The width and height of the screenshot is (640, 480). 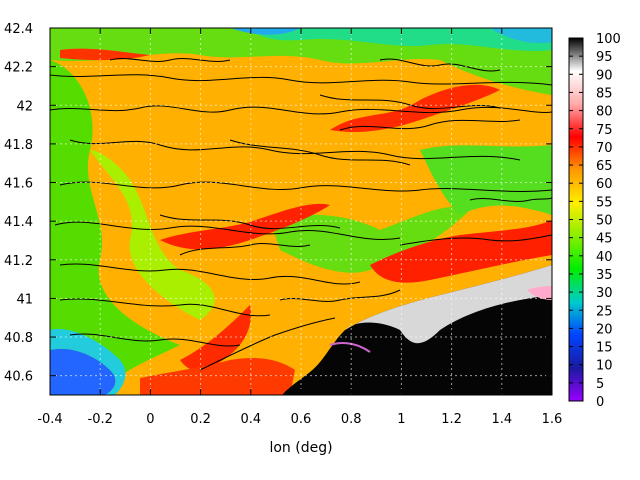 I want to click on y-tick-label: 42.4, so click(x=18, y=29).